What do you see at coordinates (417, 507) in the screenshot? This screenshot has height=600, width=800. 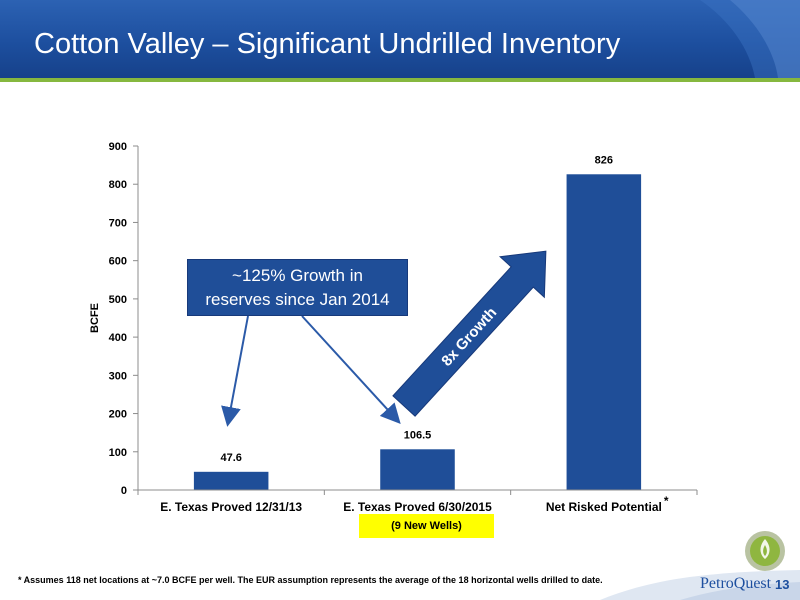 I see `category-label: E. Texas Proved 6/30/2015` at bounding box center [417, 507].